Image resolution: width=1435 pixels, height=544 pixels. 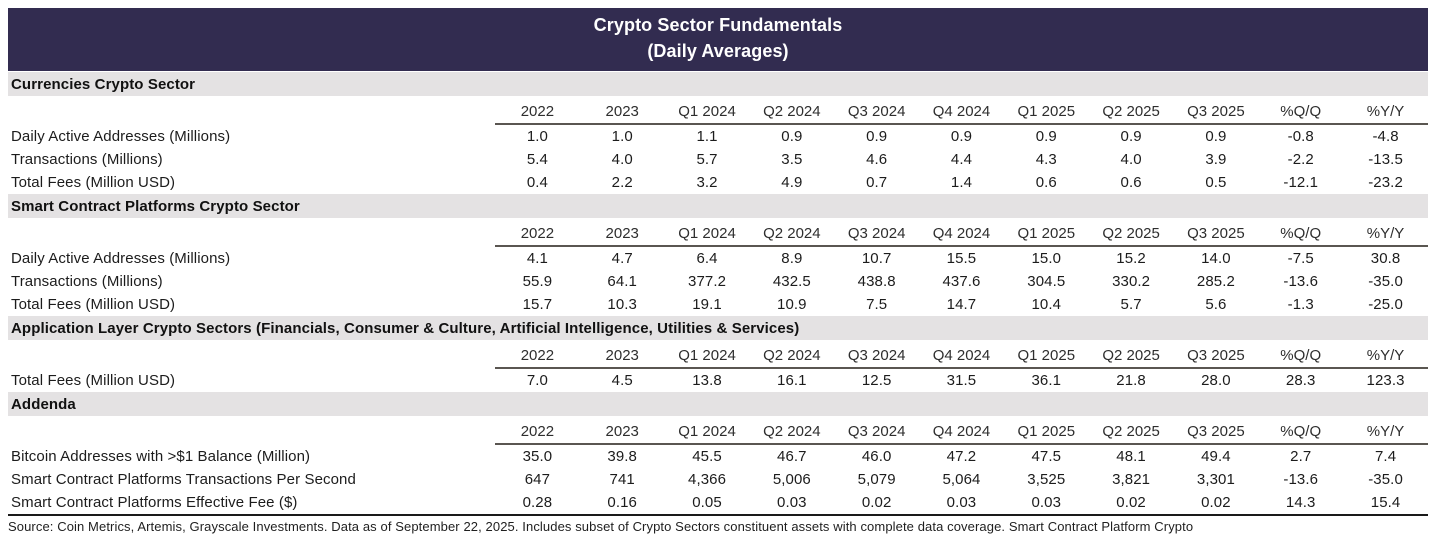 I want to click on cell-value: 377.2, so click(x=707, y=282).